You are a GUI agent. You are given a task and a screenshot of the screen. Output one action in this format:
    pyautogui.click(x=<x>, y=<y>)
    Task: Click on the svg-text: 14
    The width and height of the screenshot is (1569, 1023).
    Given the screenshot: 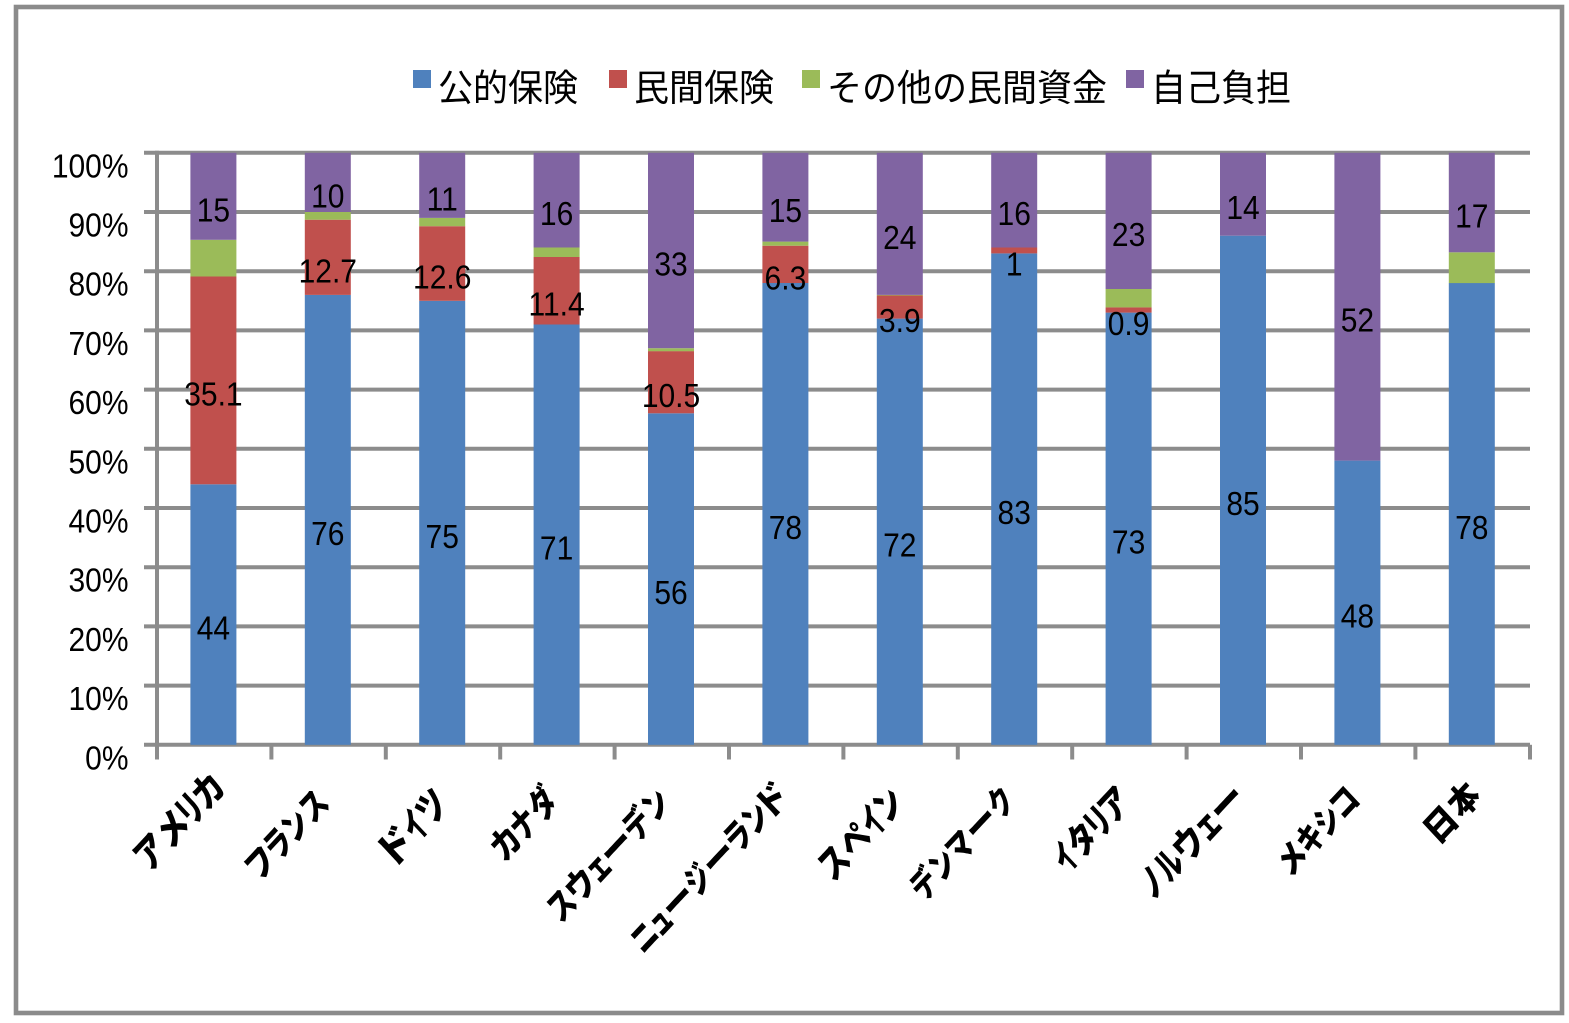 What is the action you would take?
    pyautogui.click(x=1242, y=208)
    